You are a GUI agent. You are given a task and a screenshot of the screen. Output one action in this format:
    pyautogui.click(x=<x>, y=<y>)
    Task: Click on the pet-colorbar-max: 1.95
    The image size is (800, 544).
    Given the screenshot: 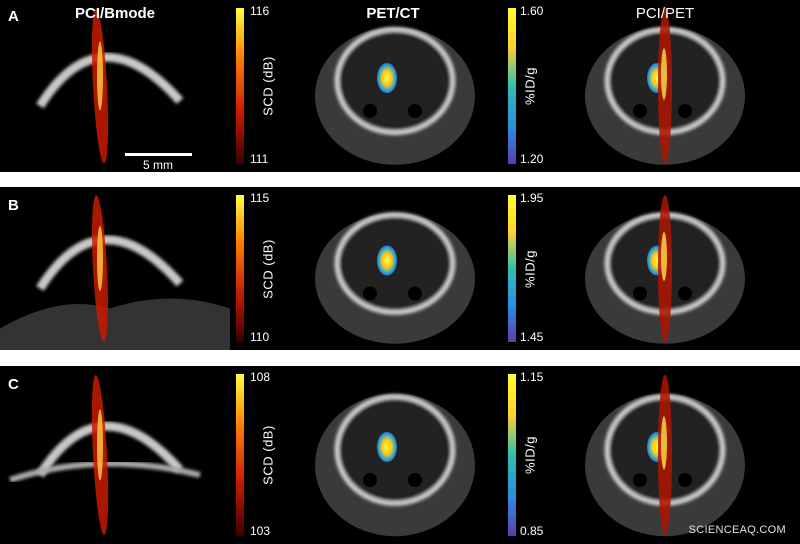 What is the action you would take?
    pyautogui.click(x=532, y=198)
    